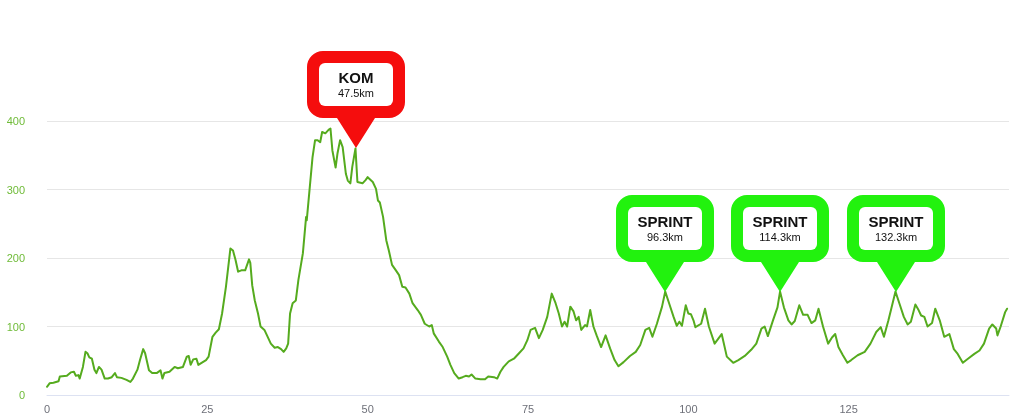 This screenshot has height=420, width=1024. Describe the element at coordinates (47, 408) in the screenshot. I see `x-tick-label: 0` at that location.